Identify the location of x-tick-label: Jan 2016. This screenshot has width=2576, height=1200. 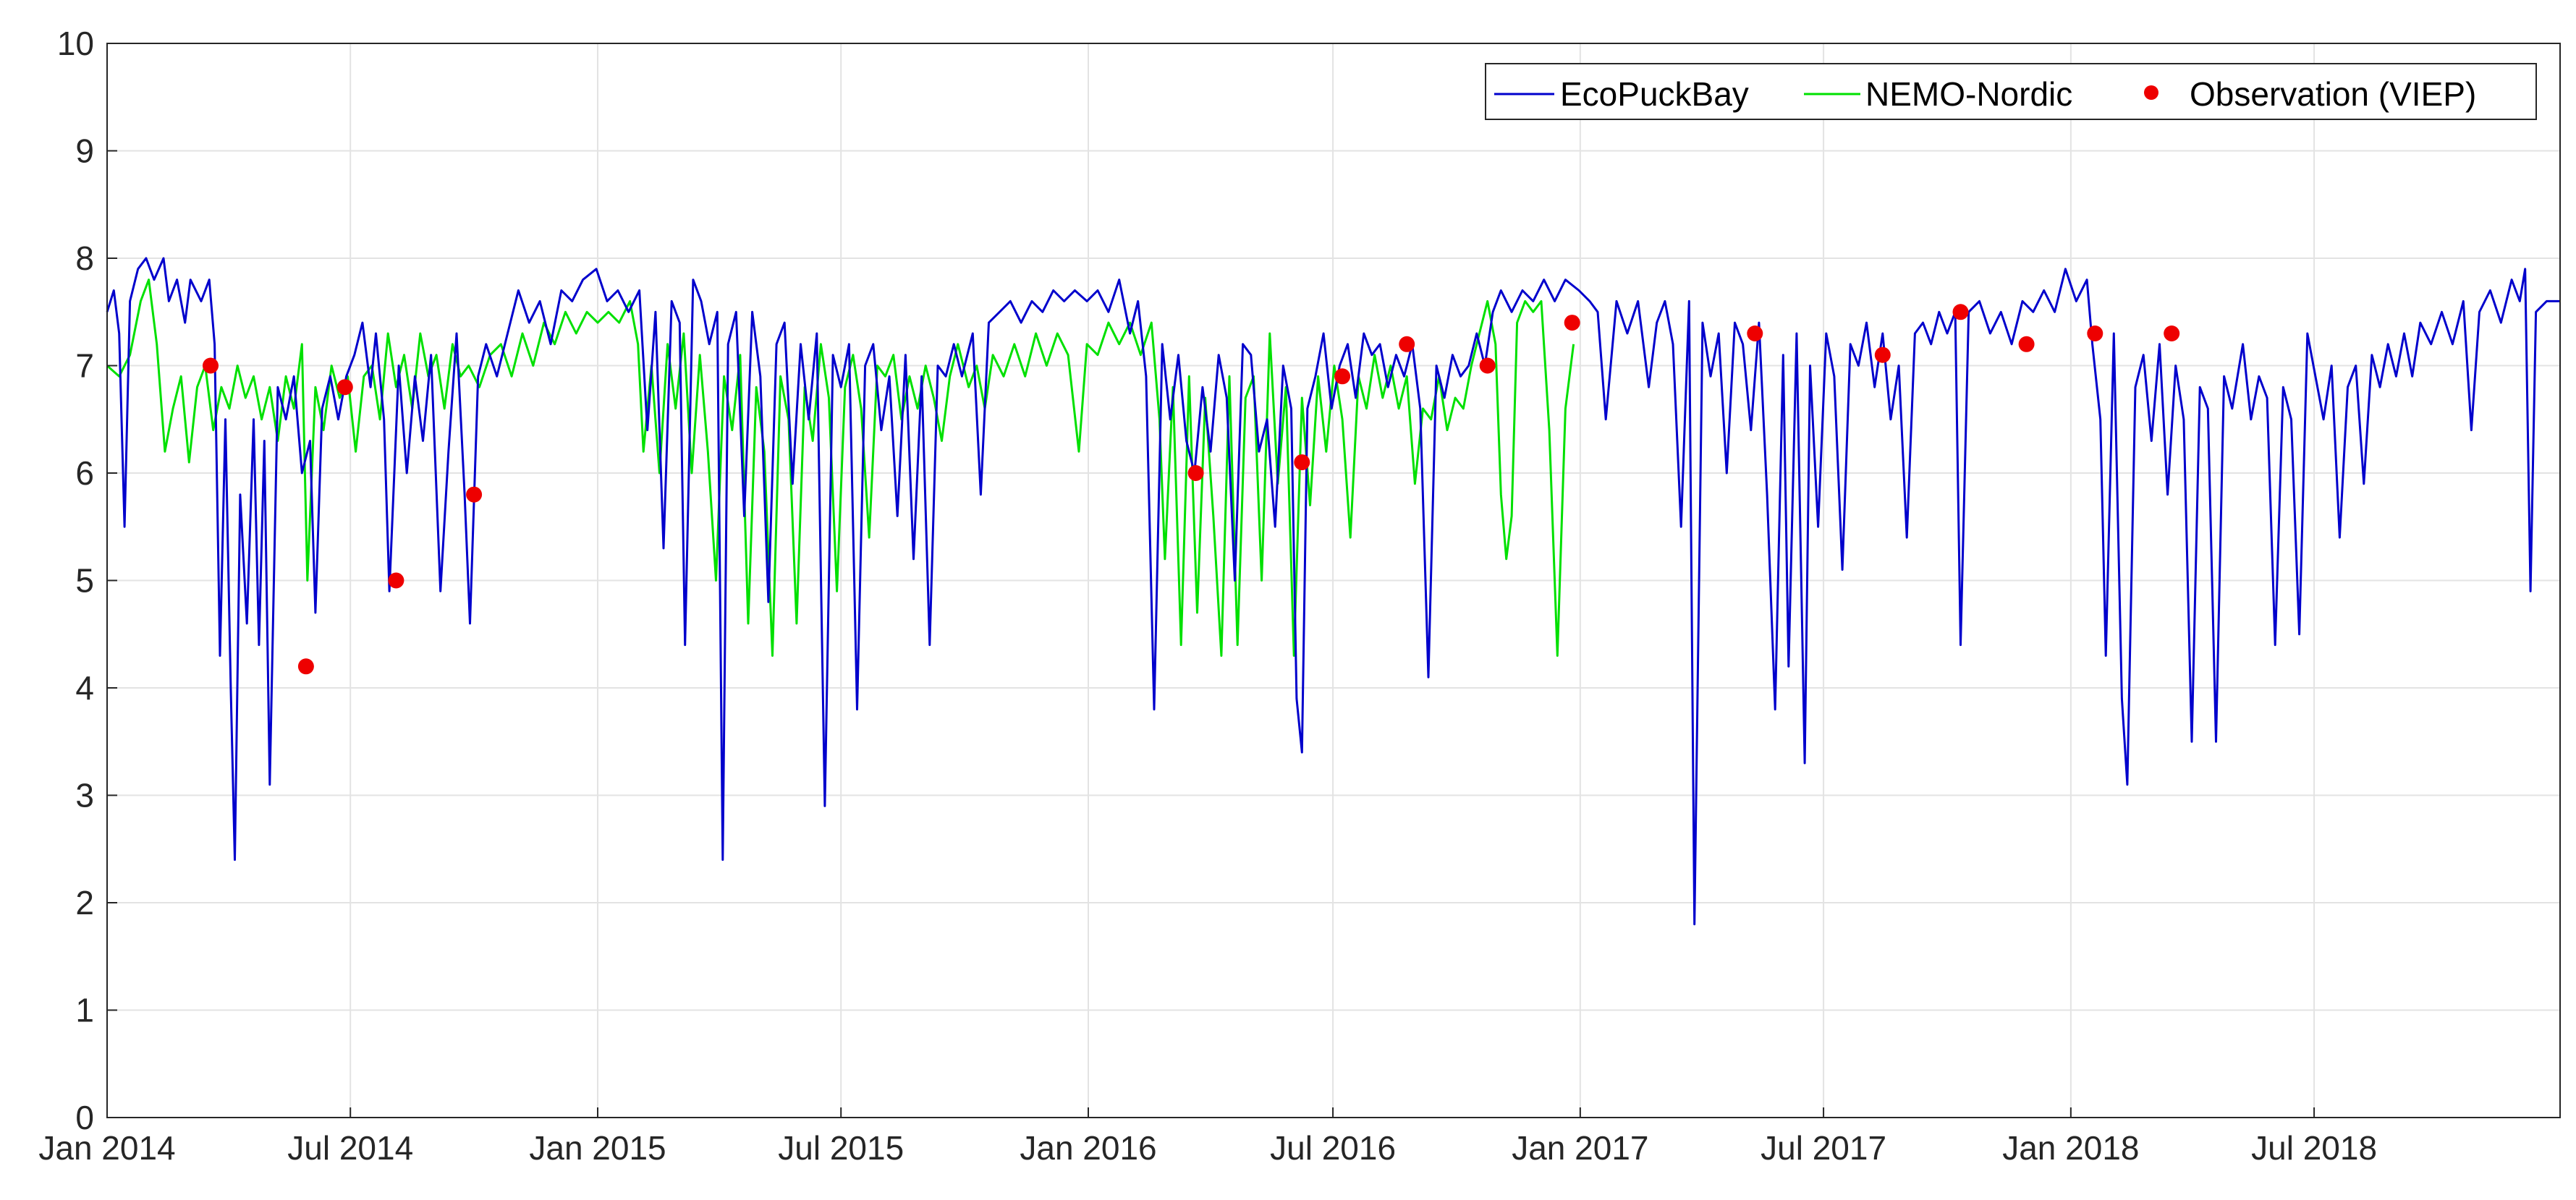
(1088, 1148).